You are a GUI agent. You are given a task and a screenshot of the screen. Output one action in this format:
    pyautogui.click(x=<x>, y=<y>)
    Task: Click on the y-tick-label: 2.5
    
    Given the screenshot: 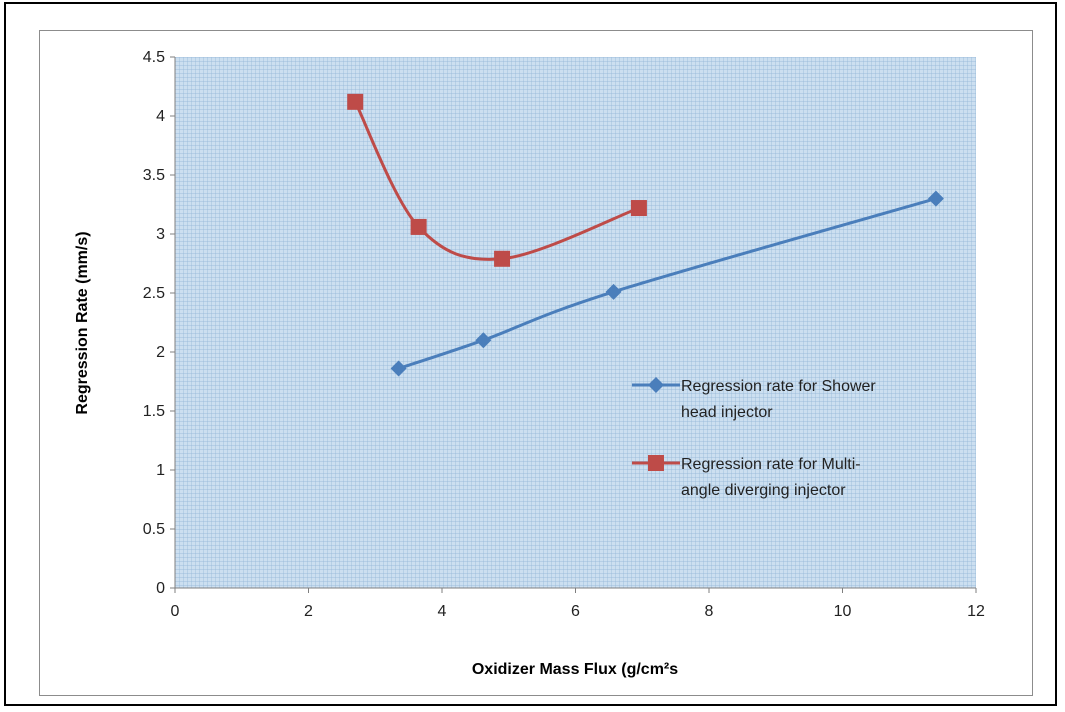 What is the action you would take?
    pyautogui.click(x=154, y=293)
    